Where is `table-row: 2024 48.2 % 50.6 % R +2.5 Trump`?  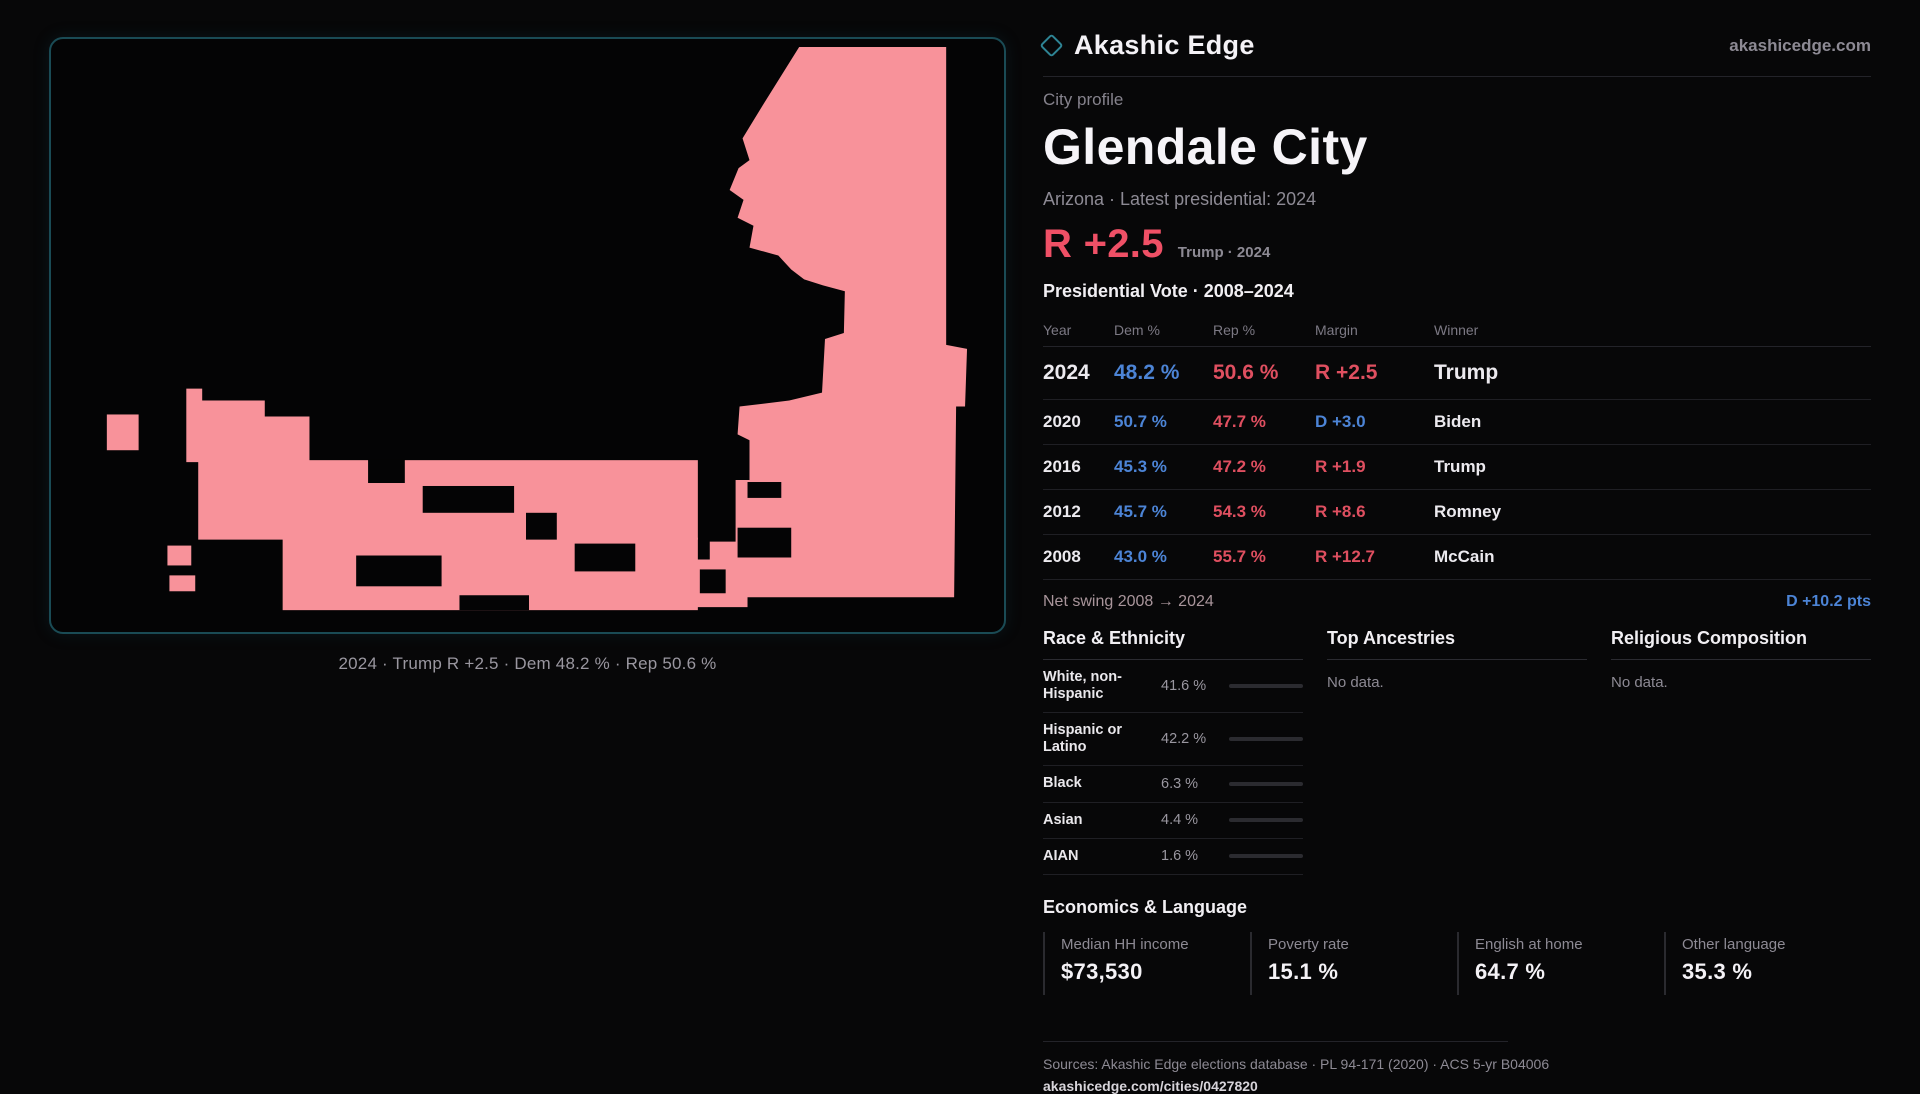 table-row: 2024 48.2 % 50.6 % R +2.5 Trump is located at coordinates (1457, 373).